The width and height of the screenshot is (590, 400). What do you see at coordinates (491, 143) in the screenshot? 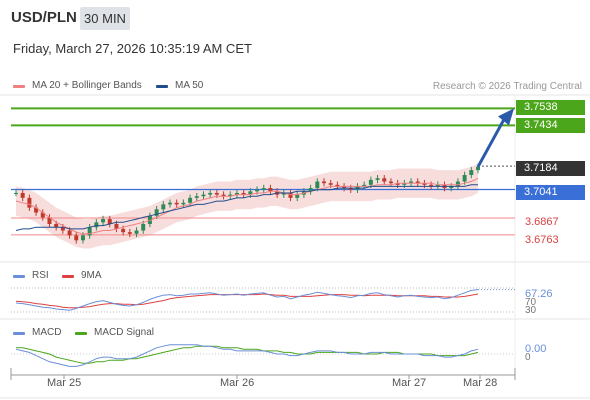
I see `projection-arrow` at bounding box center [491, 143].